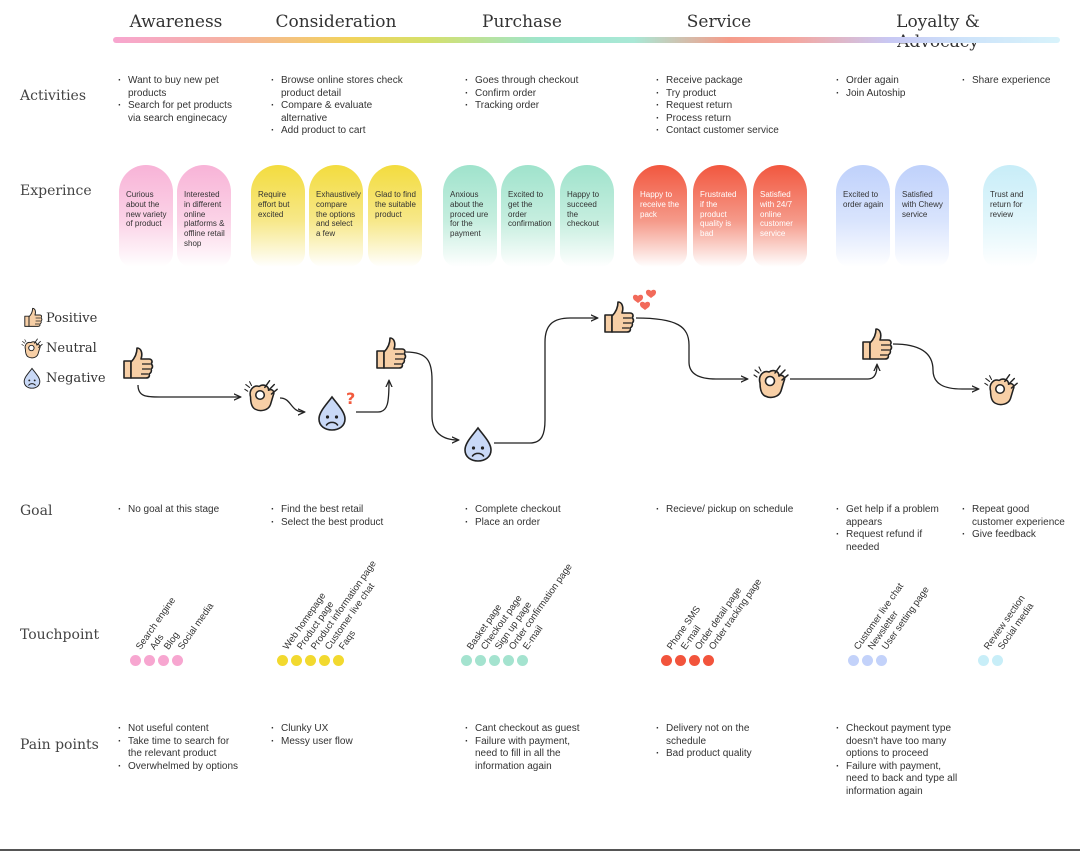 This screenshot has height=853, width=1080. I want to click on pain-points-consideration: Clunky UX Messy user flow, so click(336, 735).